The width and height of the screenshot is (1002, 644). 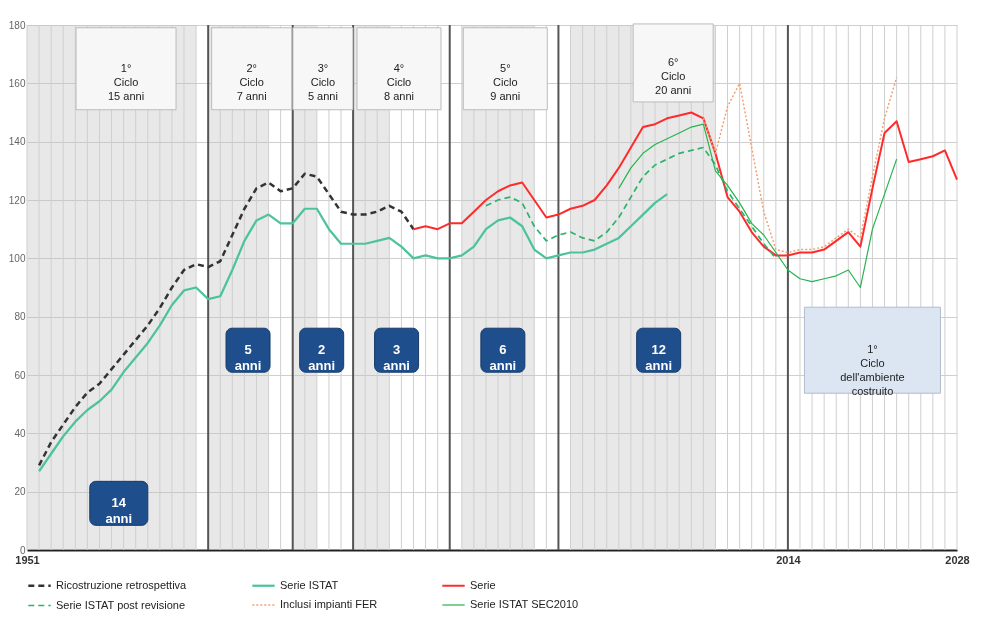 I want to click on annotation: 4° Ciclo 8 anni, so click(x=399, y=81).